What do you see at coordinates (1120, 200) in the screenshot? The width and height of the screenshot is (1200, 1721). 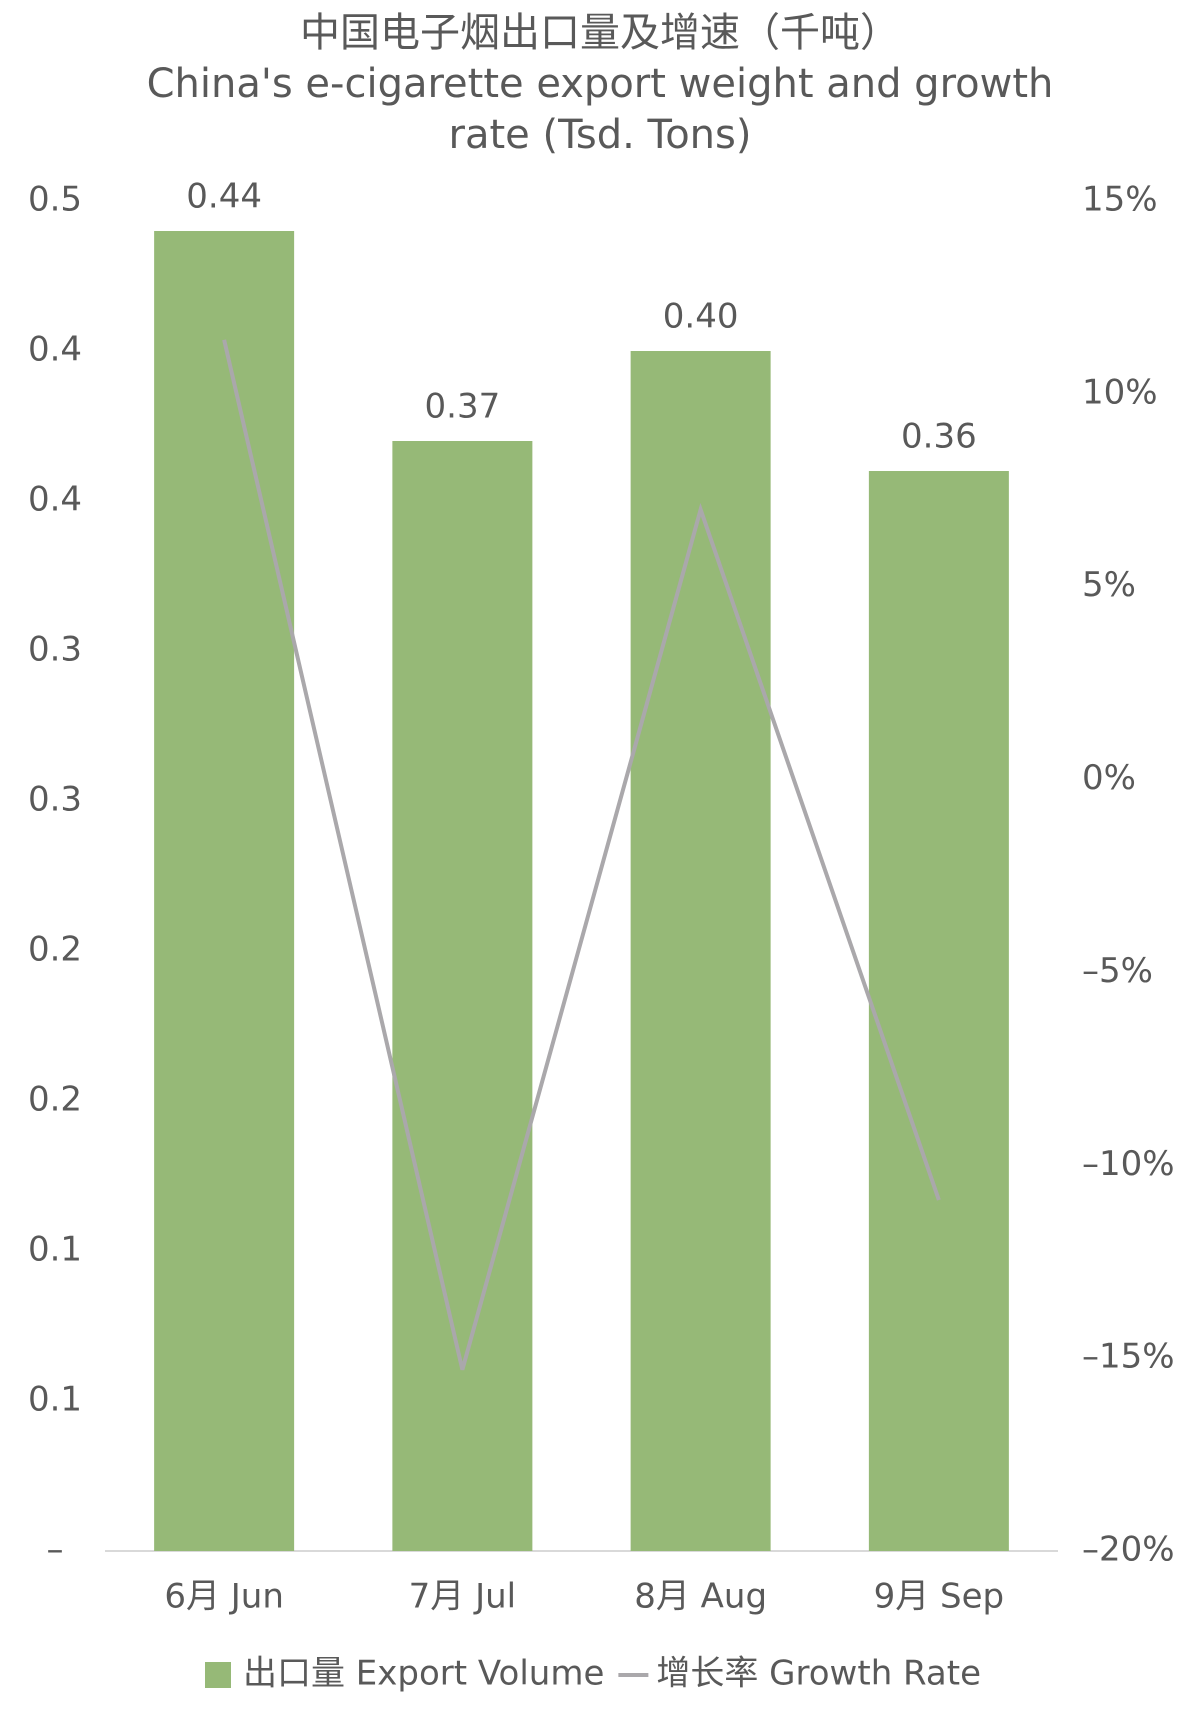 I see `y2-tick-label: 15%` at bounding box center [1120, 200].